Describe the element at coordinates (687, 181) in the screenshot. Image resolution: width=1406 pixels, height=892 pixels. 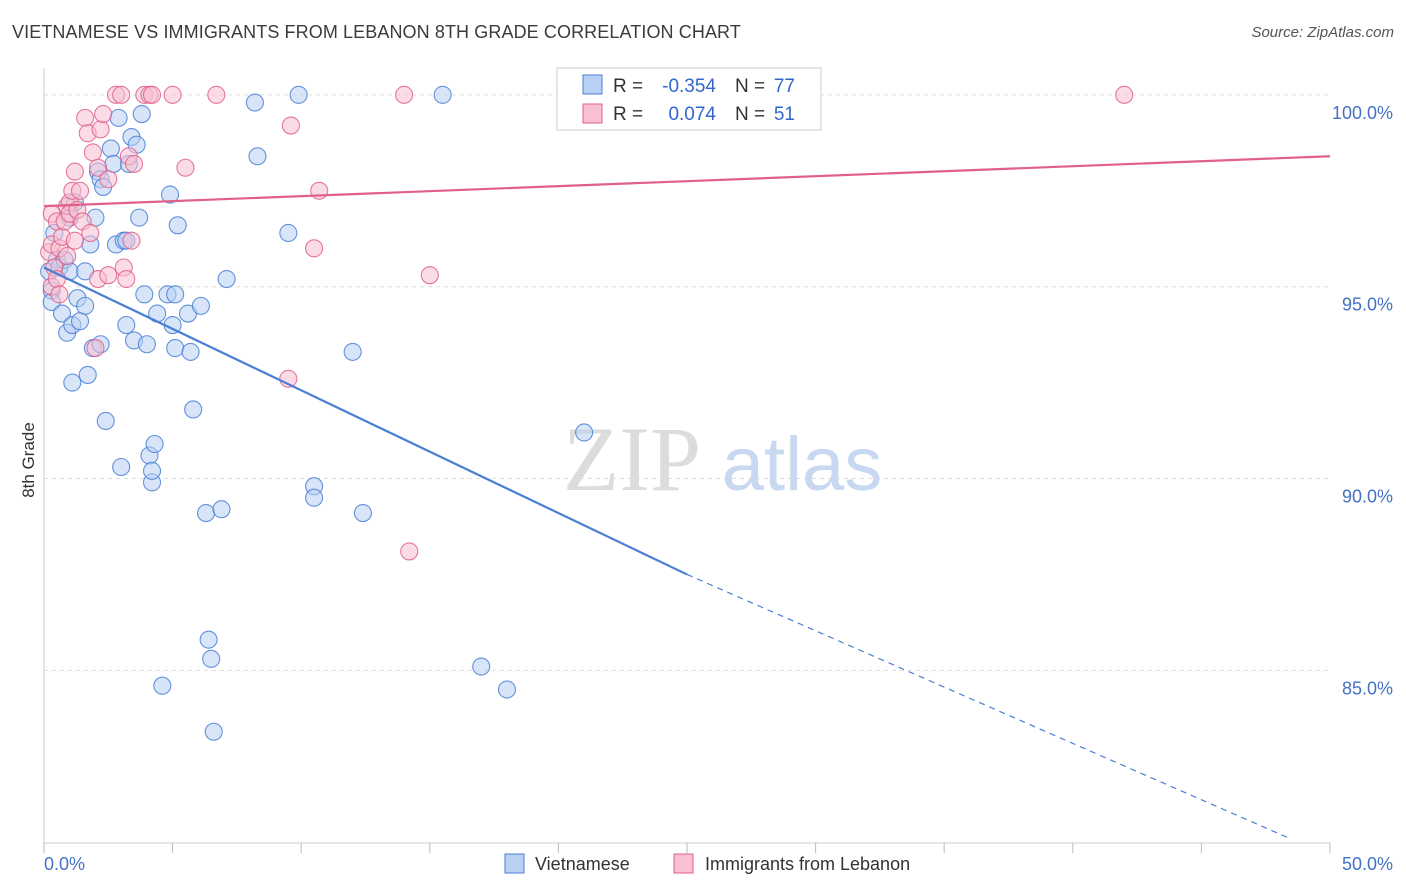
I see `lebanon-trendline` at that location.